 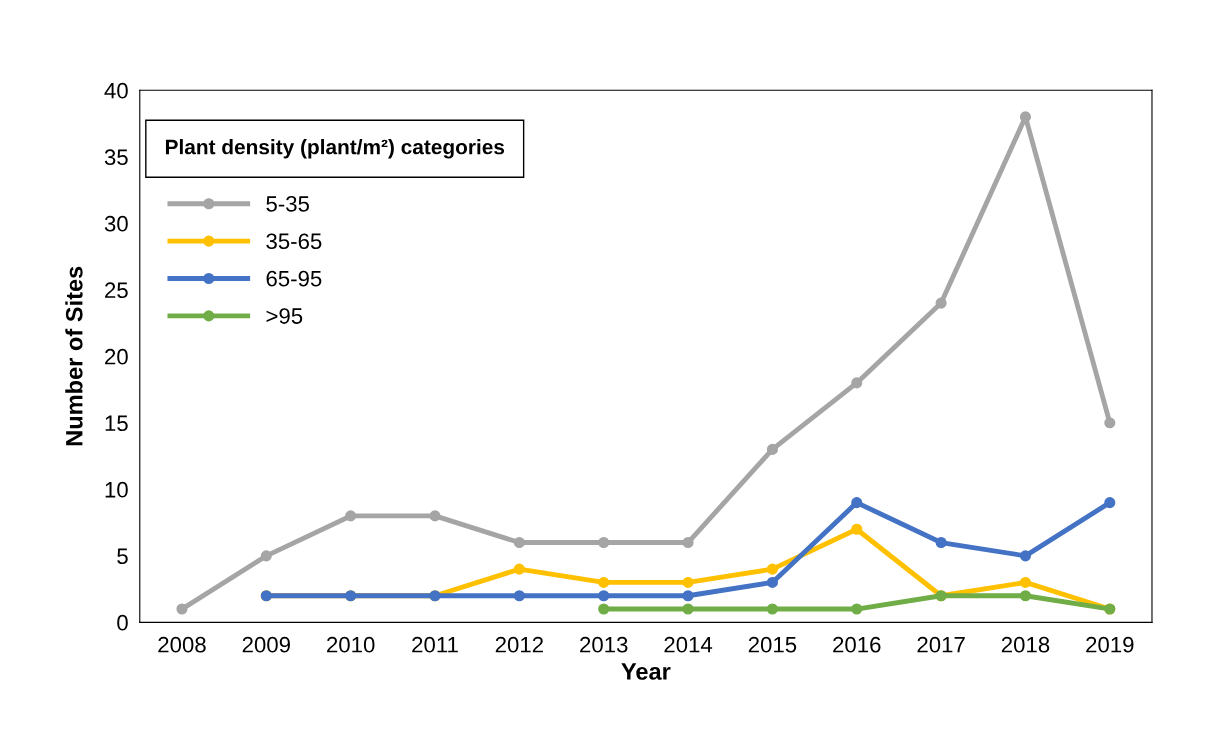 I want to click on x-tick-label: 2013, so click(x=604, y=644).